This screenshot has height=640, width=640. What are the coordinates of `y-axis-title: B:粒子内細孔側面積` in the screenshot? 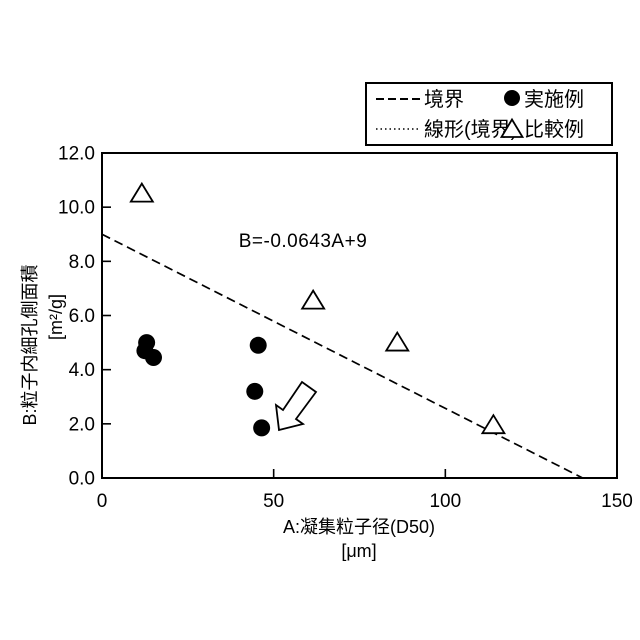 It's located at (30, 344).